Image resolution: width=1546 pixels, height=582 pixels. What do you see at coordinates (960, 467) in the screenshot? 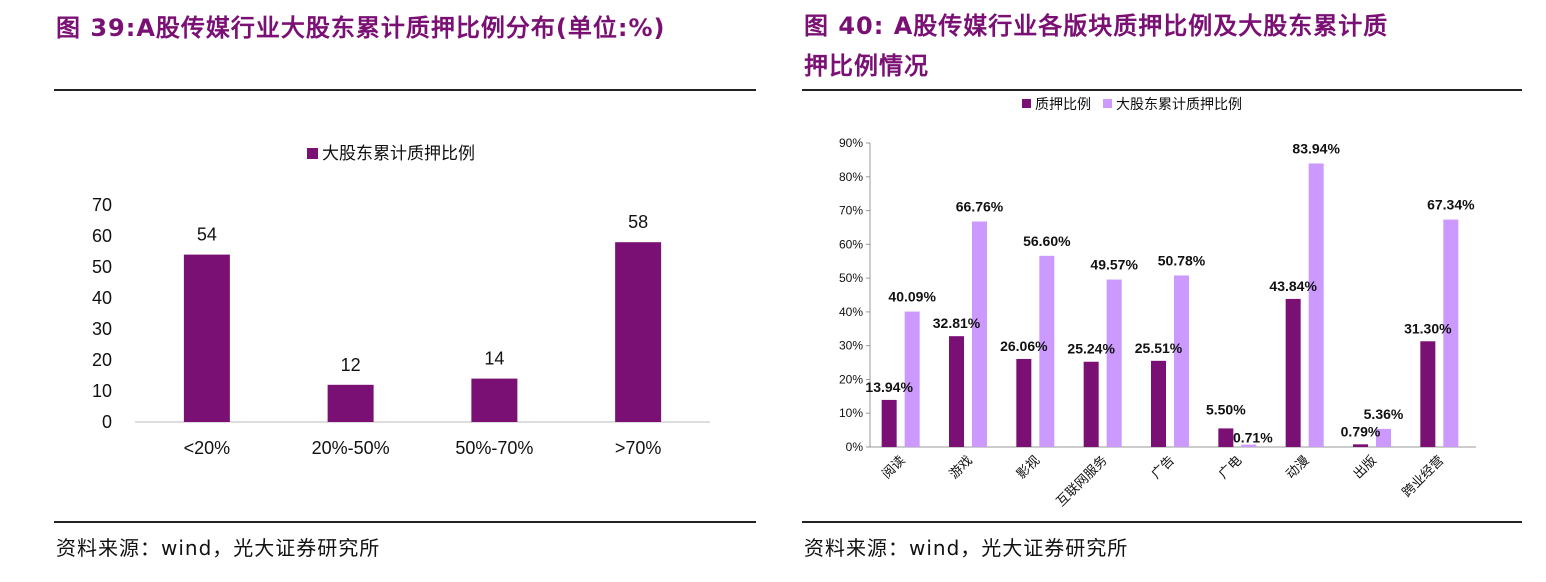
I see `x-tick-label: 游戏` at bounding box center [960, 467].